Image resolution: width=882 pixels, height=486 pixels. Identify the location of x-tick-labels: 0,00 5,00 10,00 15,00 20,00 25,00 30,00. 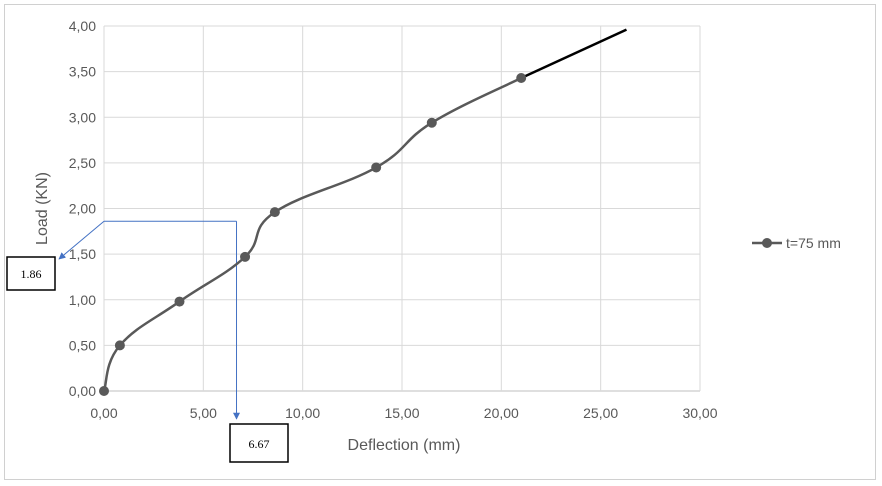
(403, 413).